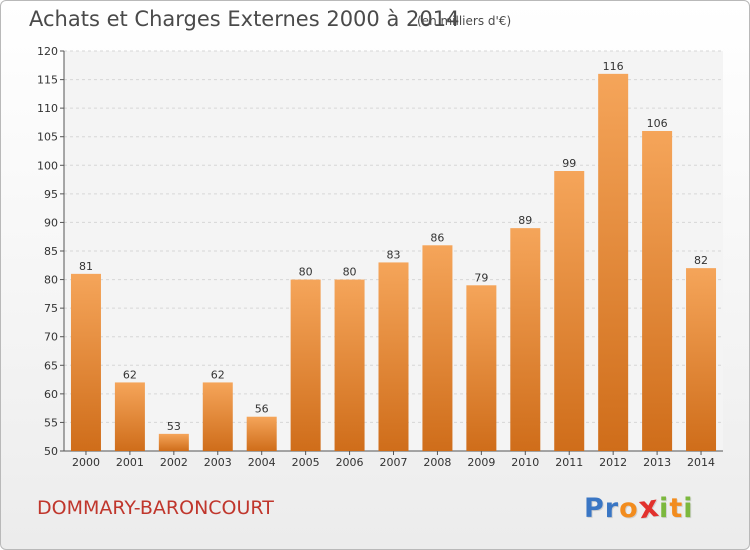 The image size is (750, 550). I want to click on y-tick-label: 75, so click(51, 308).